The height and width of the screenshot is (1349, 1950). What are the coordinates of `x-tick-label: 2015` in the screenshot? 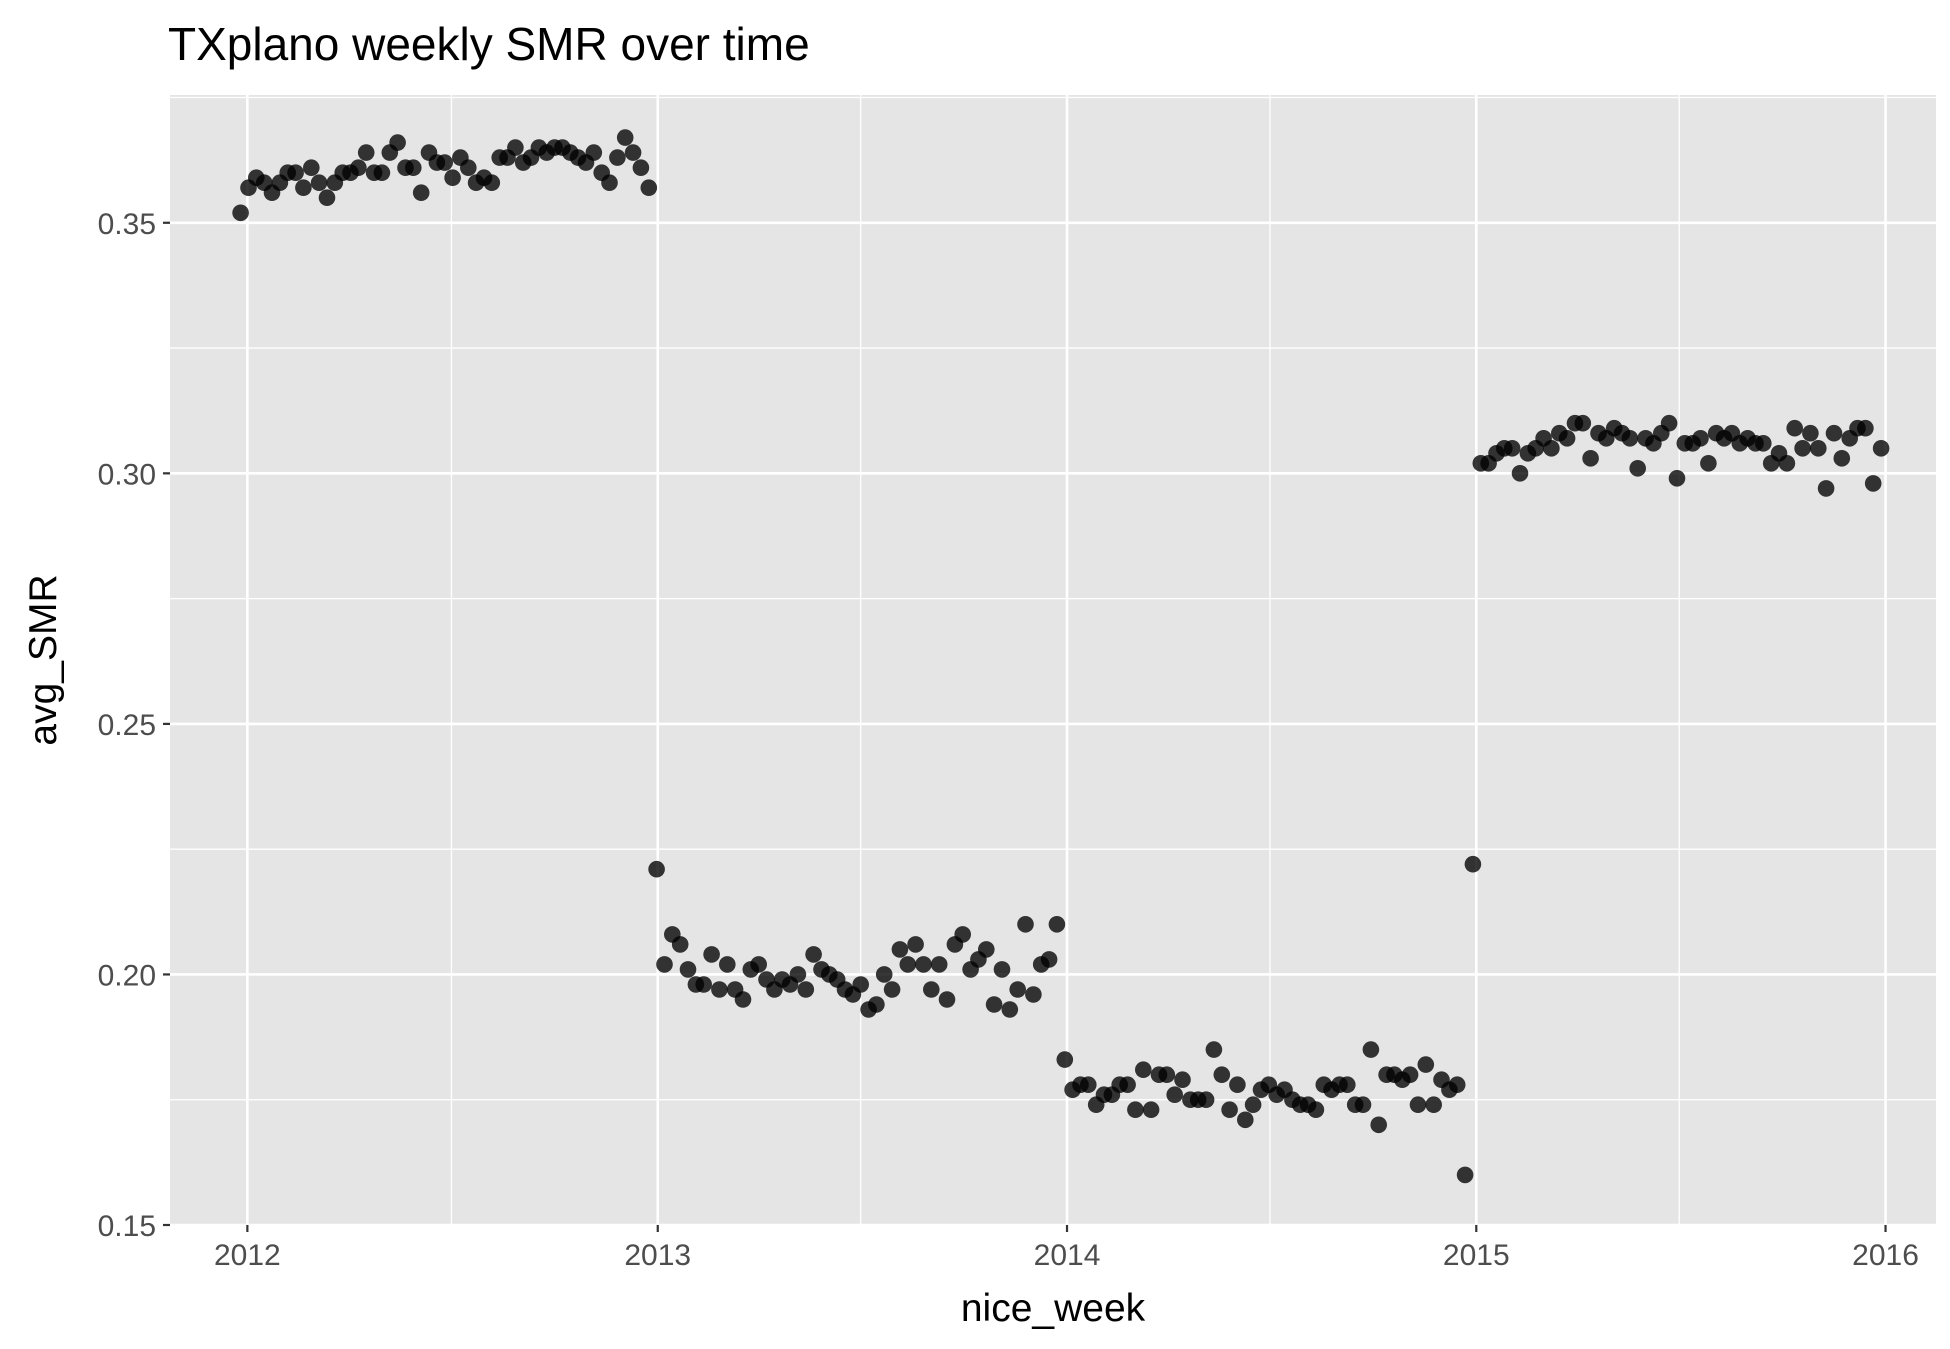 It's located at (1476, 1255).